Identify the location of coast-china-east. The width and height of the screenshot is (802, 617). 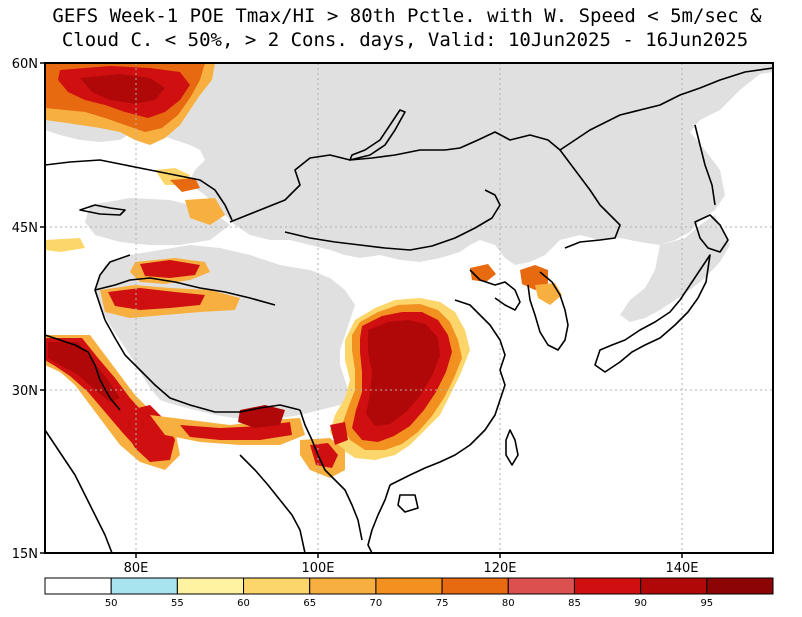
(447, 392).